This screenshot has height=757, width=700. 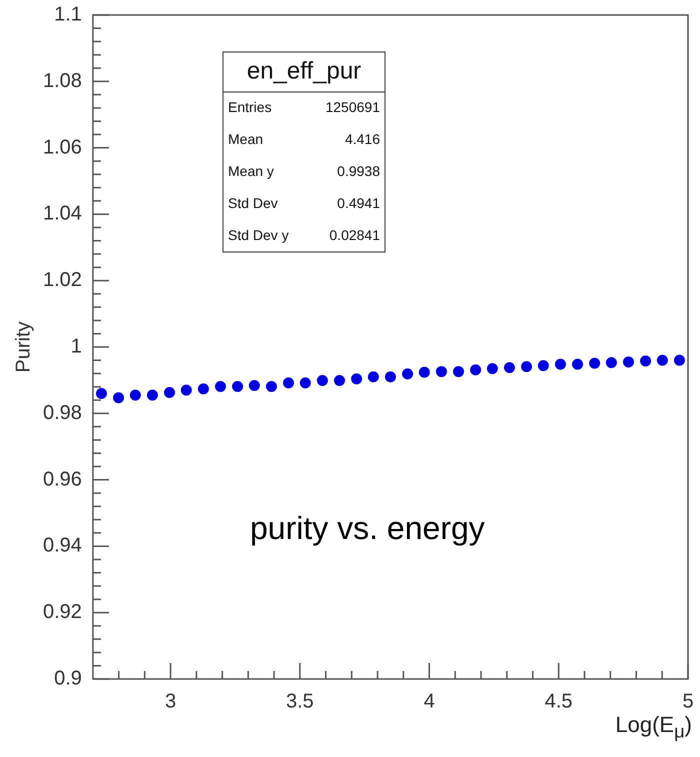 I want to click on y-tick-label: 1.06, so click(x=62, y=147).